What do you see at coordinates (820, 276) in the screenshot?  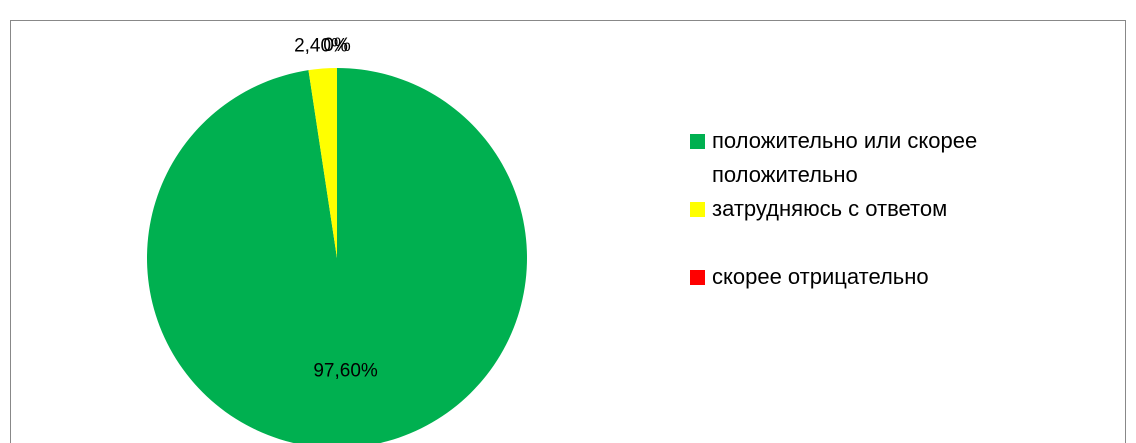 I see `legend-label: скорее отрицательно` at bounding box center [820, 276].